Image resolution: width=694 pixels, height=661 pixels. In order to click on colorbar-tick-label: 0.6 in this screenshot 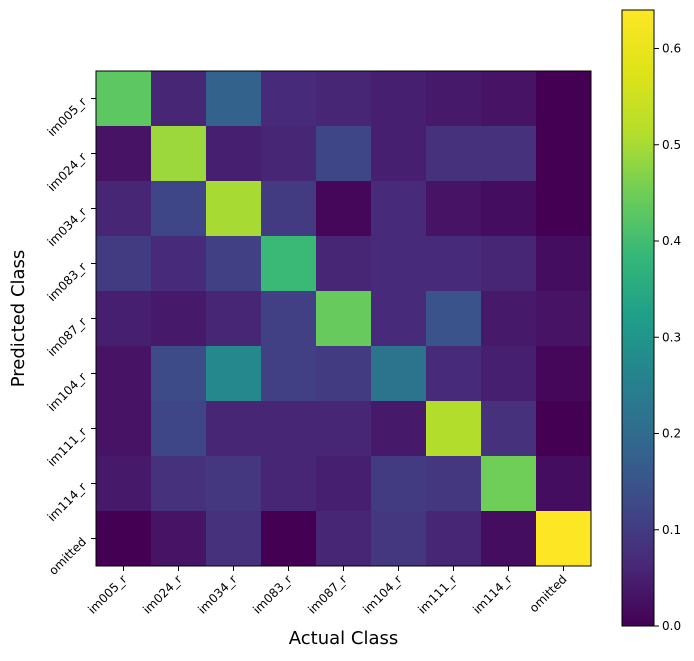, I will do `click(671, 49)`.